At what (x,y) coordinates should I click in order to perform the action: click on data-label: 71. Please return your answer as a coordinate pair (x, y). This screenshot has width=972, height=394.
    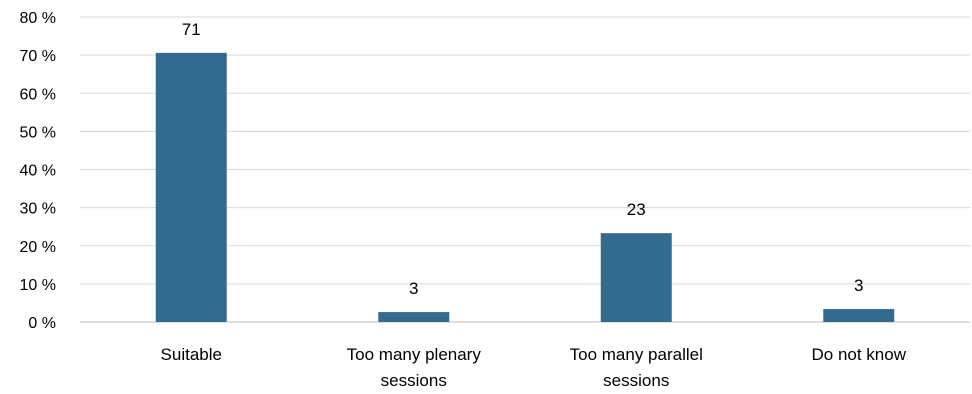
    Looking at the image, I should click on (191, 29).